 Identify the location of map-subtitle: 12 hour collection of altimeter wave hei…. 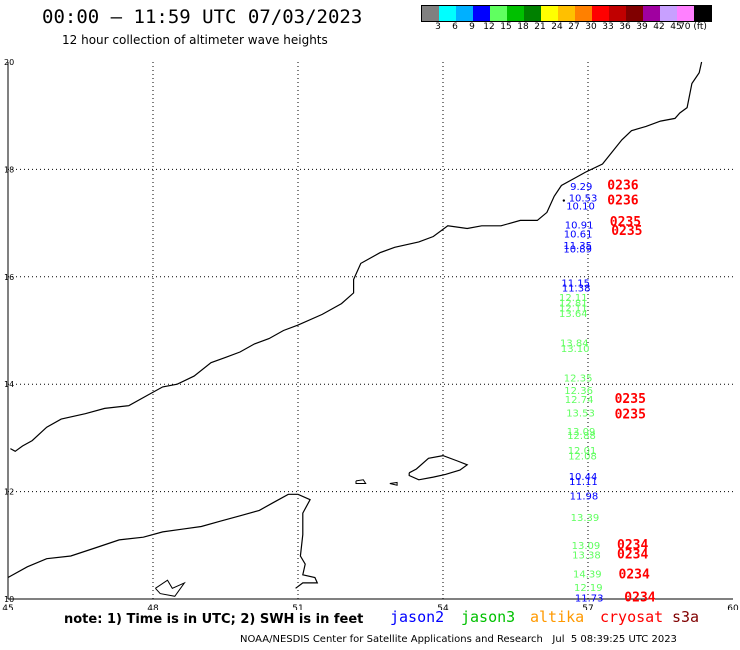
(195, 40).